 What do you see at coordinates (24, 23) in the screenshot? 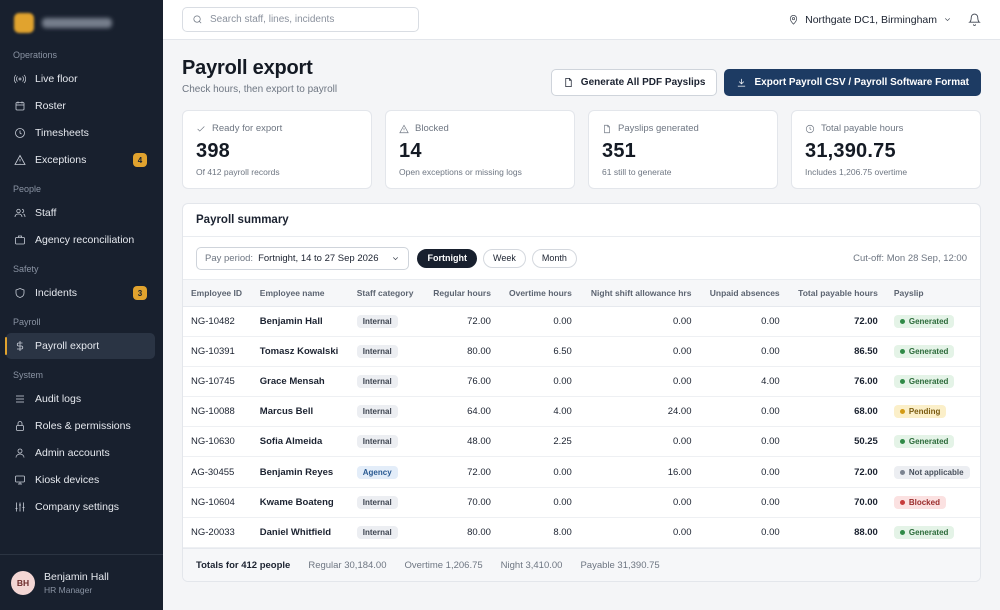
I see `brand-logo` at bounding box center [24, 23].